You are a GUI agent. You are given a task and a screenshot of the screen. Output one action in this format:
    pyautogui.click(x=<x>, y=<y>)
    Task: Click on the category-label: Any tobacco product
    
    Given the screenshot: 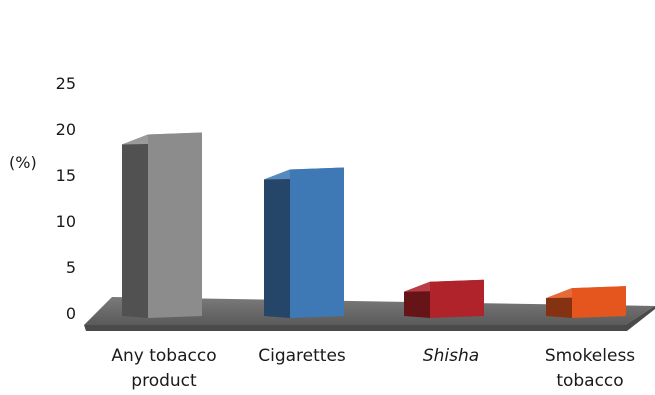 What is the action you would take?
    pyautogui.click(x=163, y=368)
    